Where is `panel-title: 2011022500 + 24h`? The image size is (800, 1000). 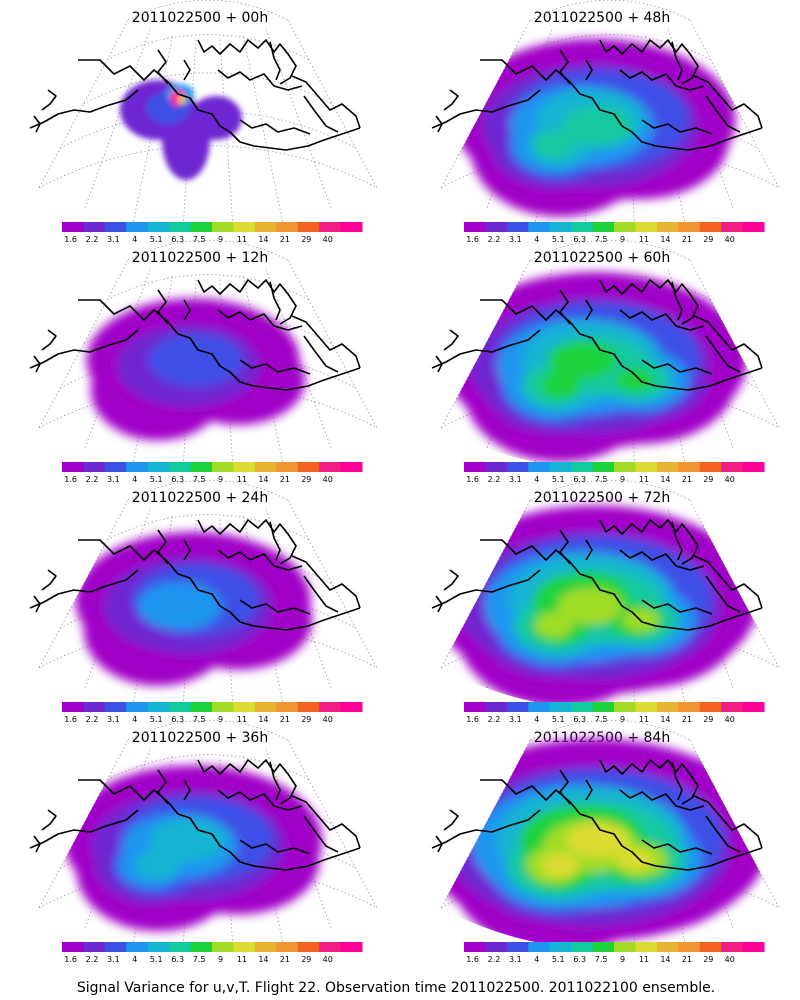 panel-title: 2011022500 + 24h is located at coordinates (200, 498).